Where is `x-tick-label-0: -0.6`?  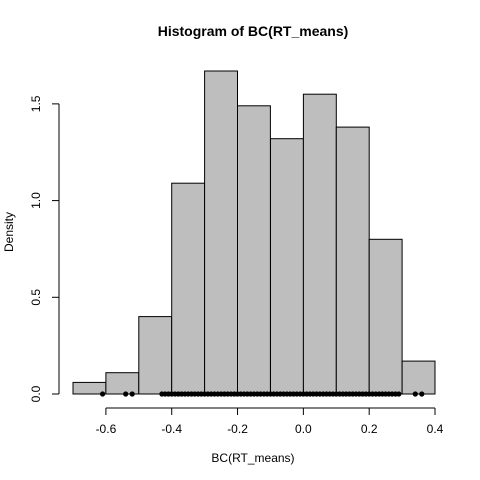
x-tick-label-0: -0.6 is located at coordinates (106, 429).